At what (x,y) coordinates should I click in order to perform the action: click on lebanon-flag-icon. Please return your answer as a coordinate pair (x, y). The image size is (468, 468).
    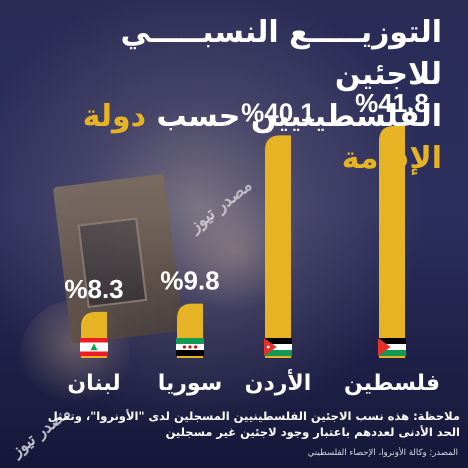
    Looking at the image, I should click on (94, 347).